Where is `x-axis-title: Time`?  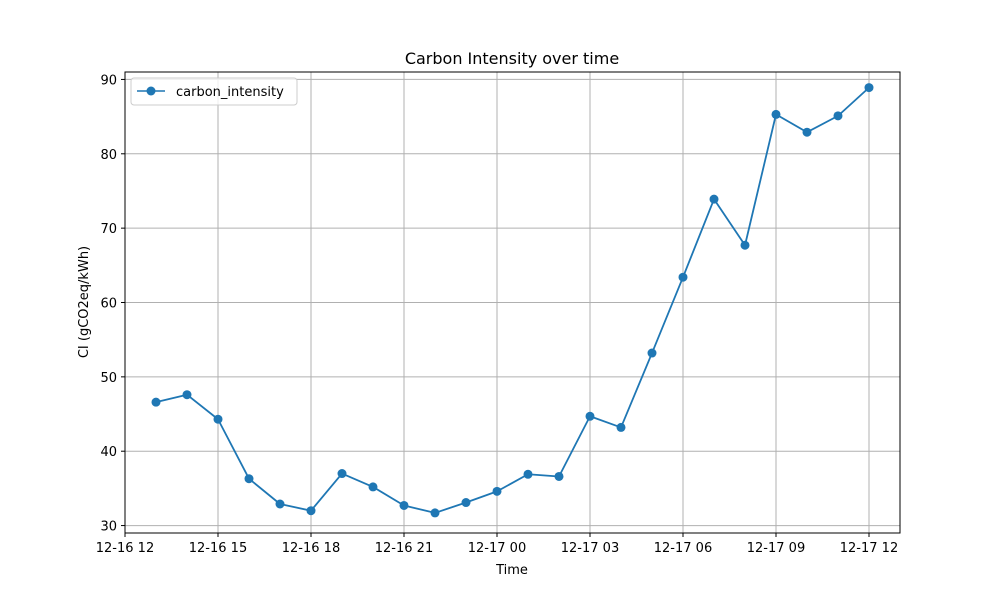 x-axis-title: Time is located at coordinates (511, 570).